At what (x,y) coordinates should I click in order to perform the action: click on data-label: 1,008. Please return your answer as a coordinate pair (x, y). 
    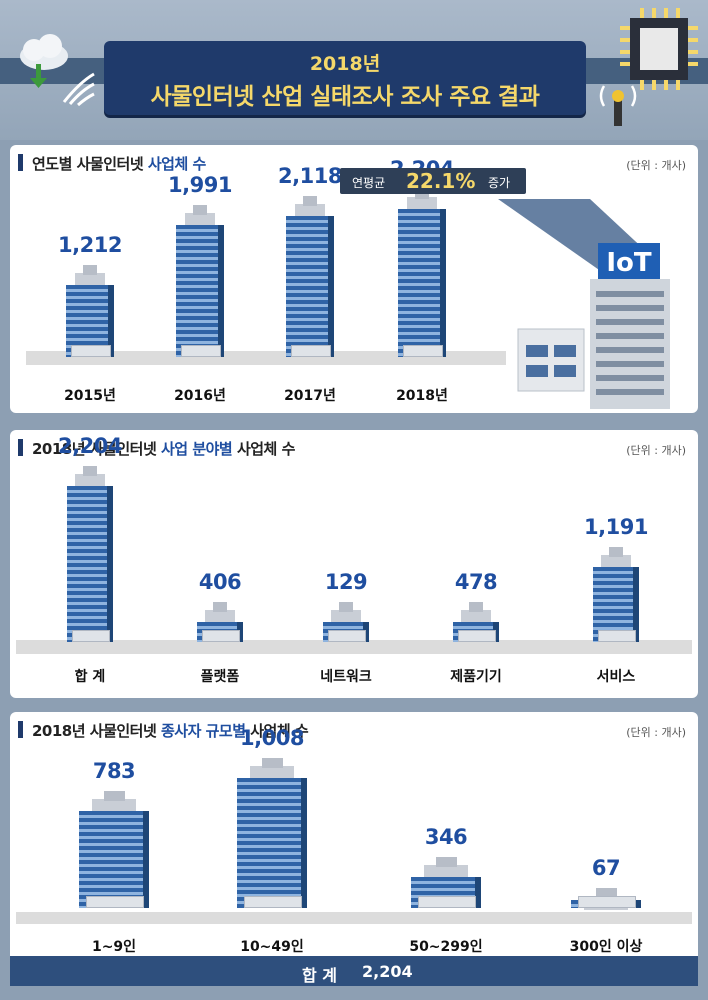
    Looking at the image, I should click on (272, 738).